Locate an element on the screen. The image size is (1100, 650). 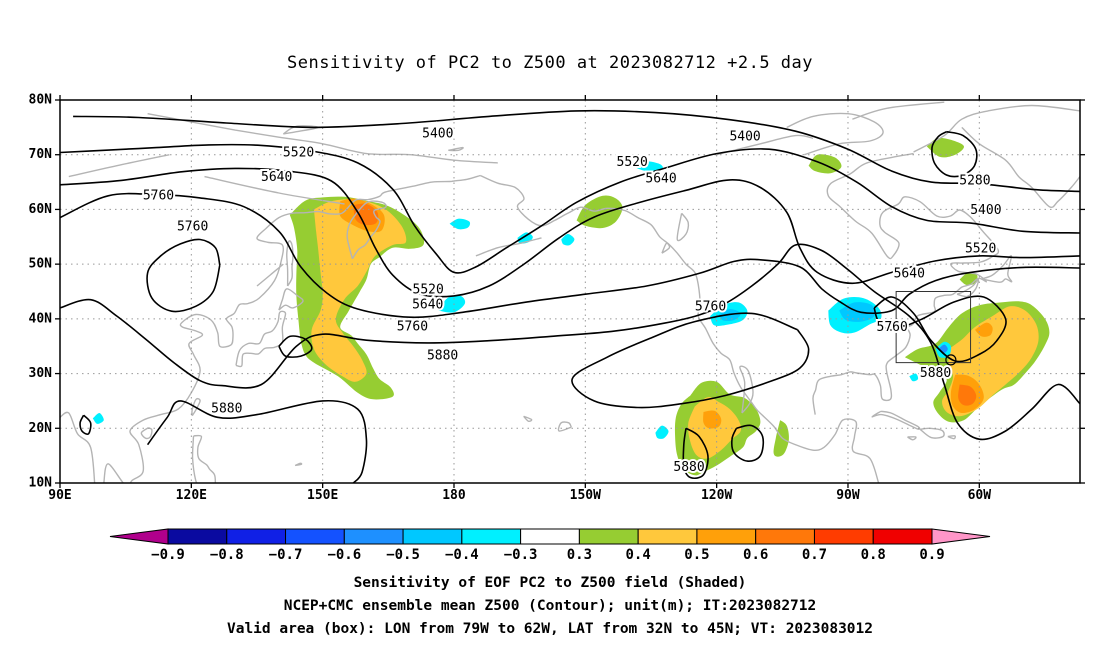
colorbar-label: 0.3 is located at coordinates (579, 555).